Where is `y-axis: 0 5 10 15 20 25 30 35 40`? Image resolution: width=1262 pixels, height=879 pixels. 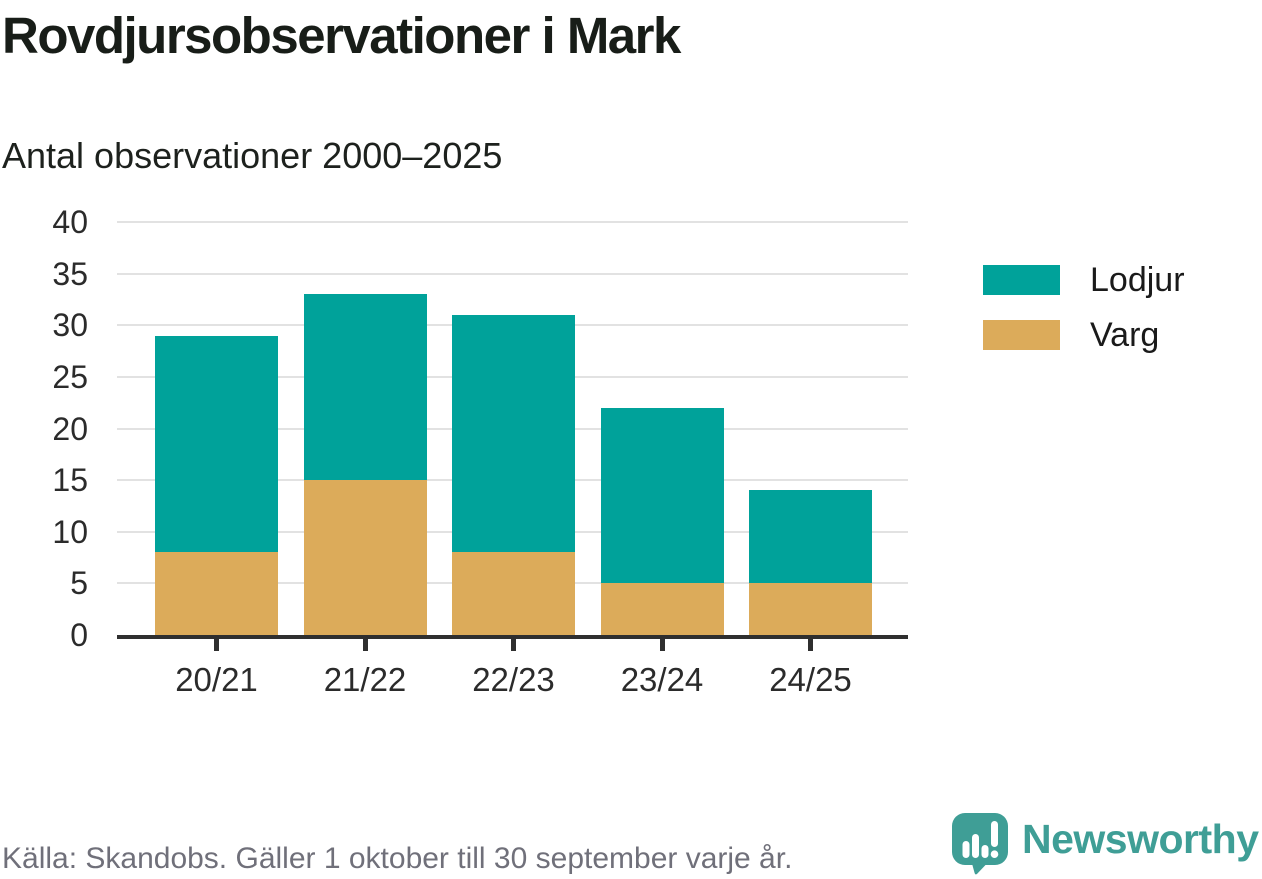 y-axis: 0 5 10 15 20 25 30 35 40 is located at coordinates (44, 439).